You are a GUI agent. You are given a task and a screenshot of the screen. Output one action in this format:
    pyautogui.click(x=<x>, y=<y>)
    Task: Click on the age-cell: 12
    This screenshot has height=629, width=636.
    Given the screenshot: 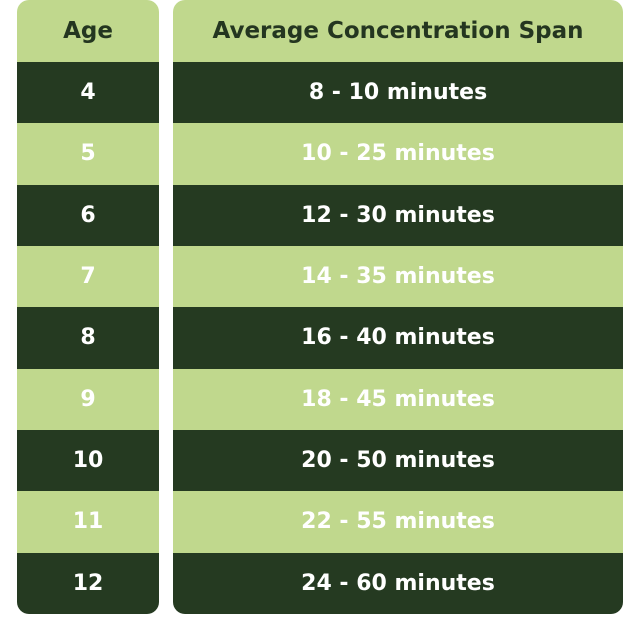 What is the action you would take?
    pyautogui.click(x=88, y=583)
    